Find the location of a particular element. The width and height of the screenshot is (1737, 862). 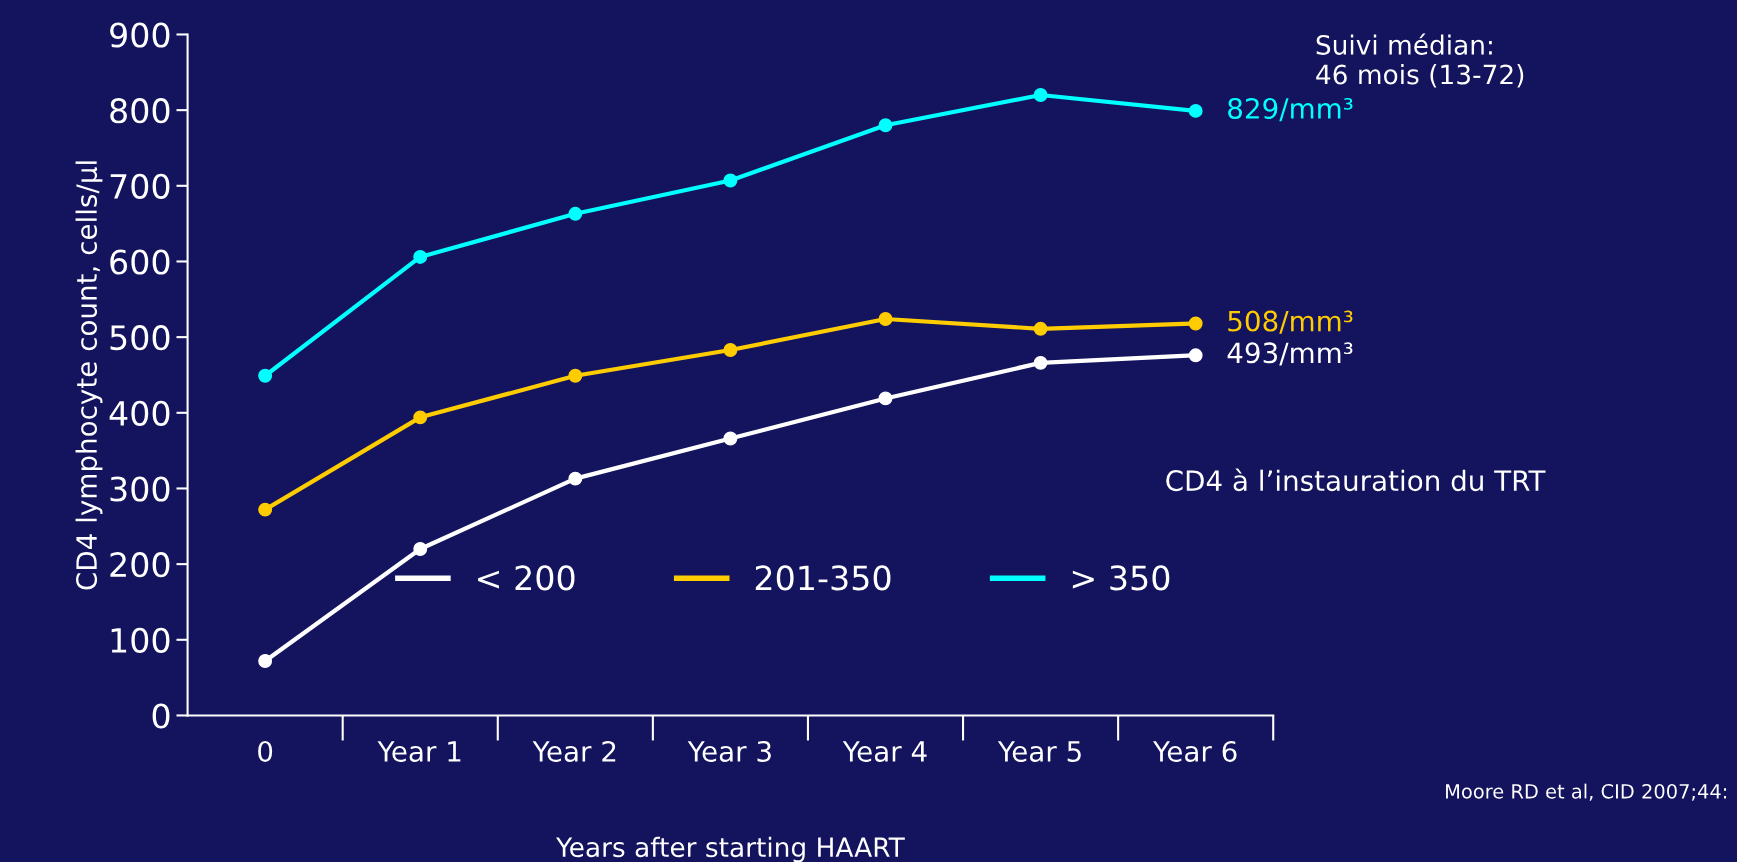

text: Suivi médian: 46 mois (13-72) is located at coordinates (1420, 60).